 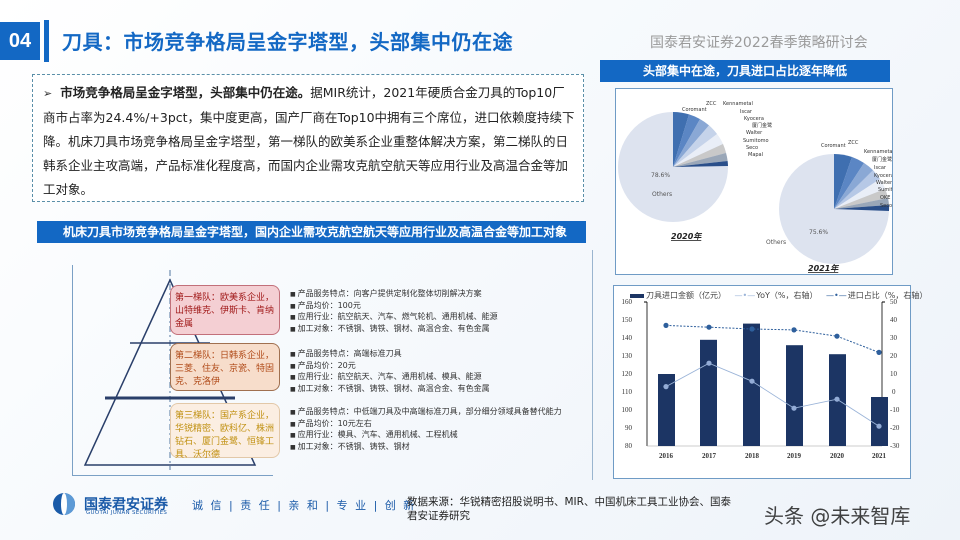 I want to click on svg-text: 160, so click(x=627, y=302).